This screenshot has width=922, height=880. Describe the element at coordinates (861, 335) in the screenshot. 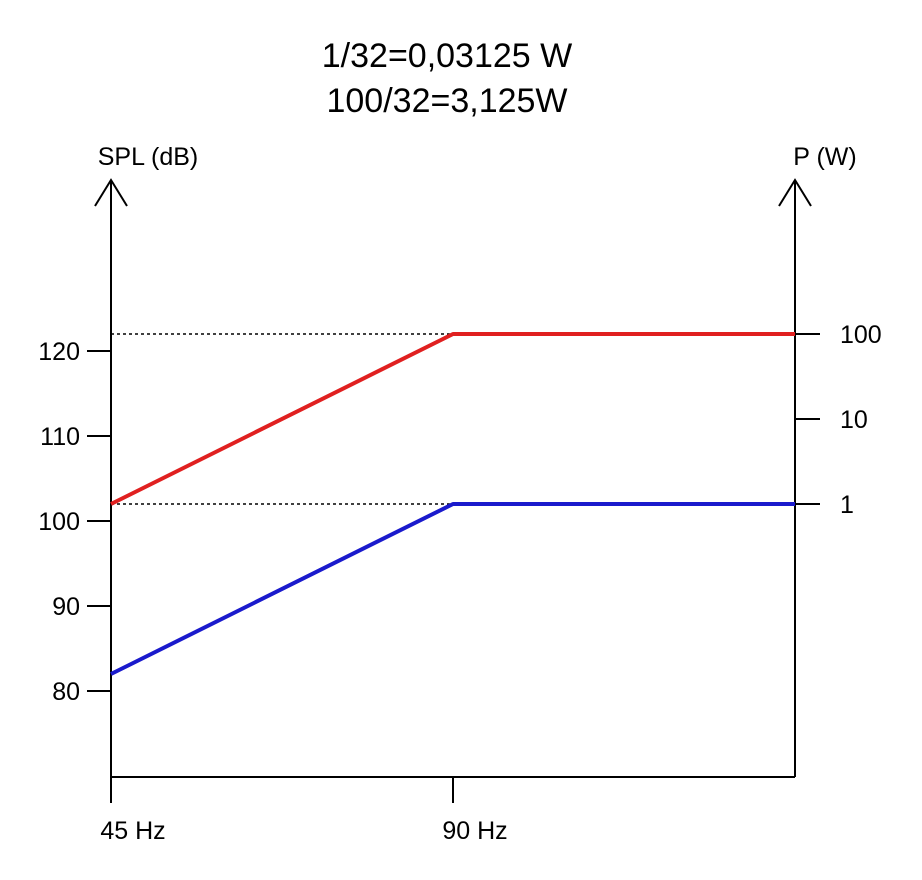

I see `right-tick-label: 100` at that location.